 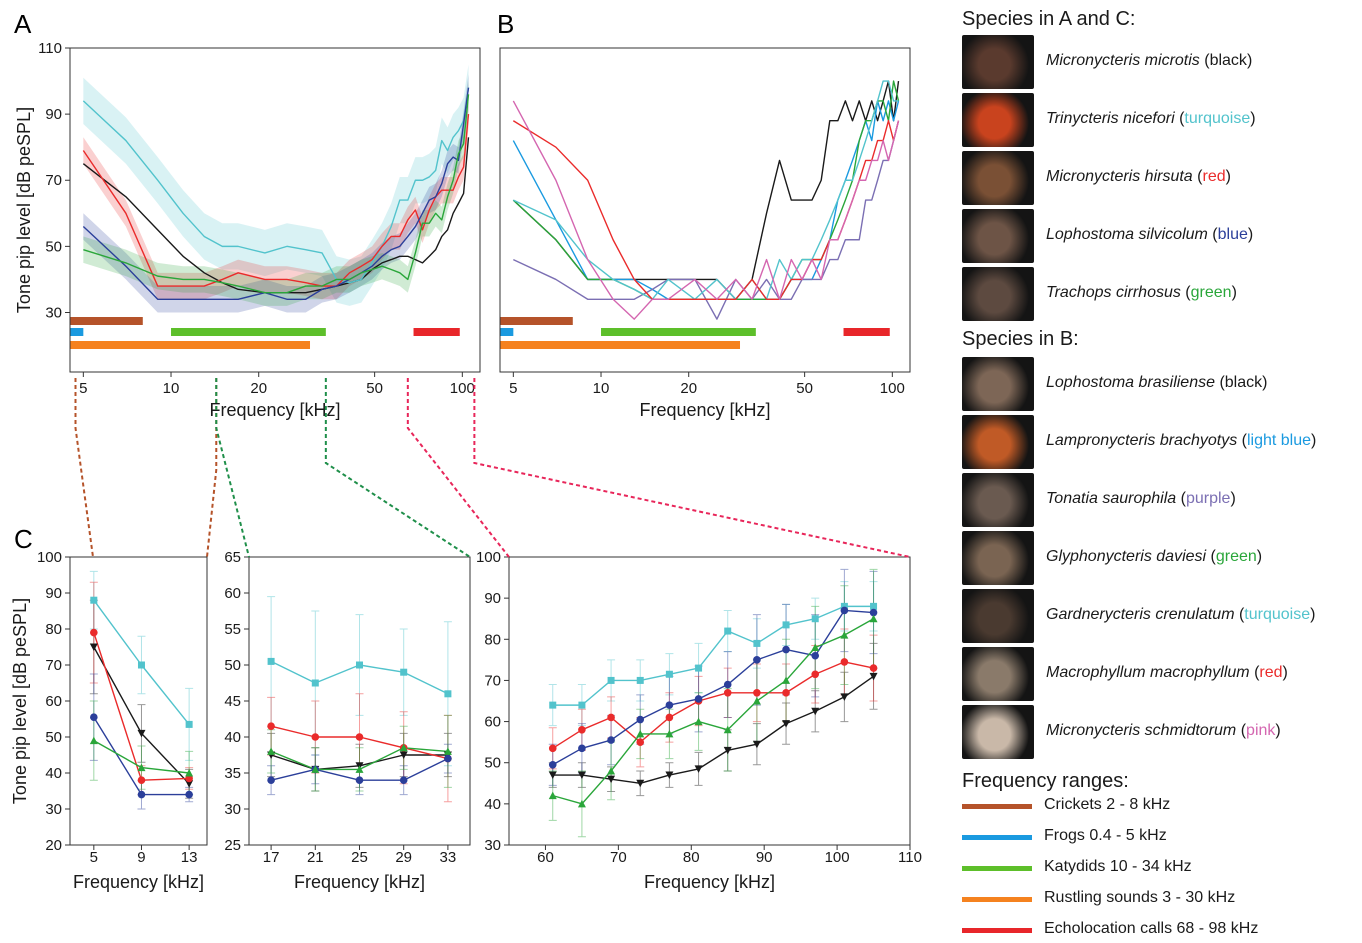 I want to click on species-ac-heading: Species in A and C:, so click(x=1049, y=19).